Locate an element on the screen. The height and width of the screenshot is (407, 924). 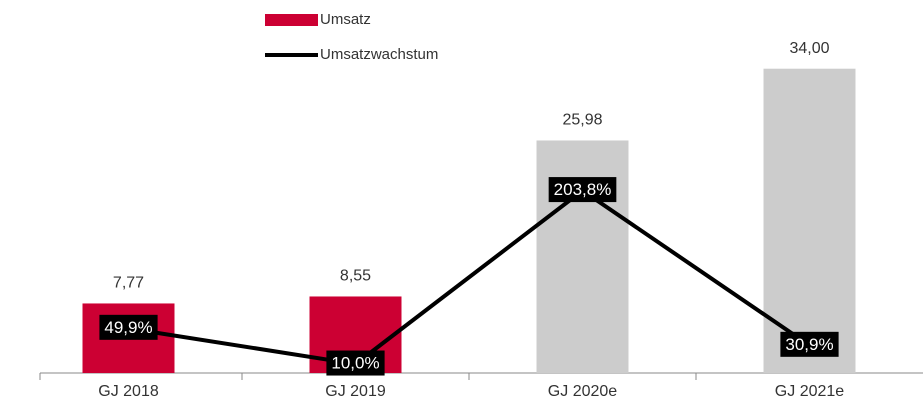
bar-value-label: 34,00 is located at coordinates (809, 48).